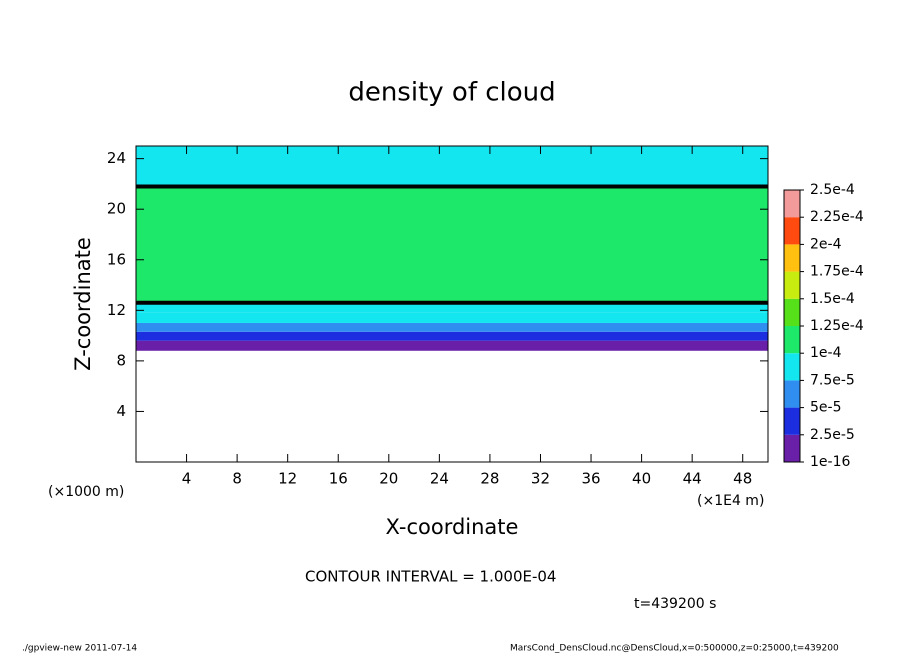 The height and width of the screenshot is (654, 904). What do you see at coordinates (825, 408) in the screenshot?
I see `colorbar-label: 5e-5` at bounding box center [825, 408].